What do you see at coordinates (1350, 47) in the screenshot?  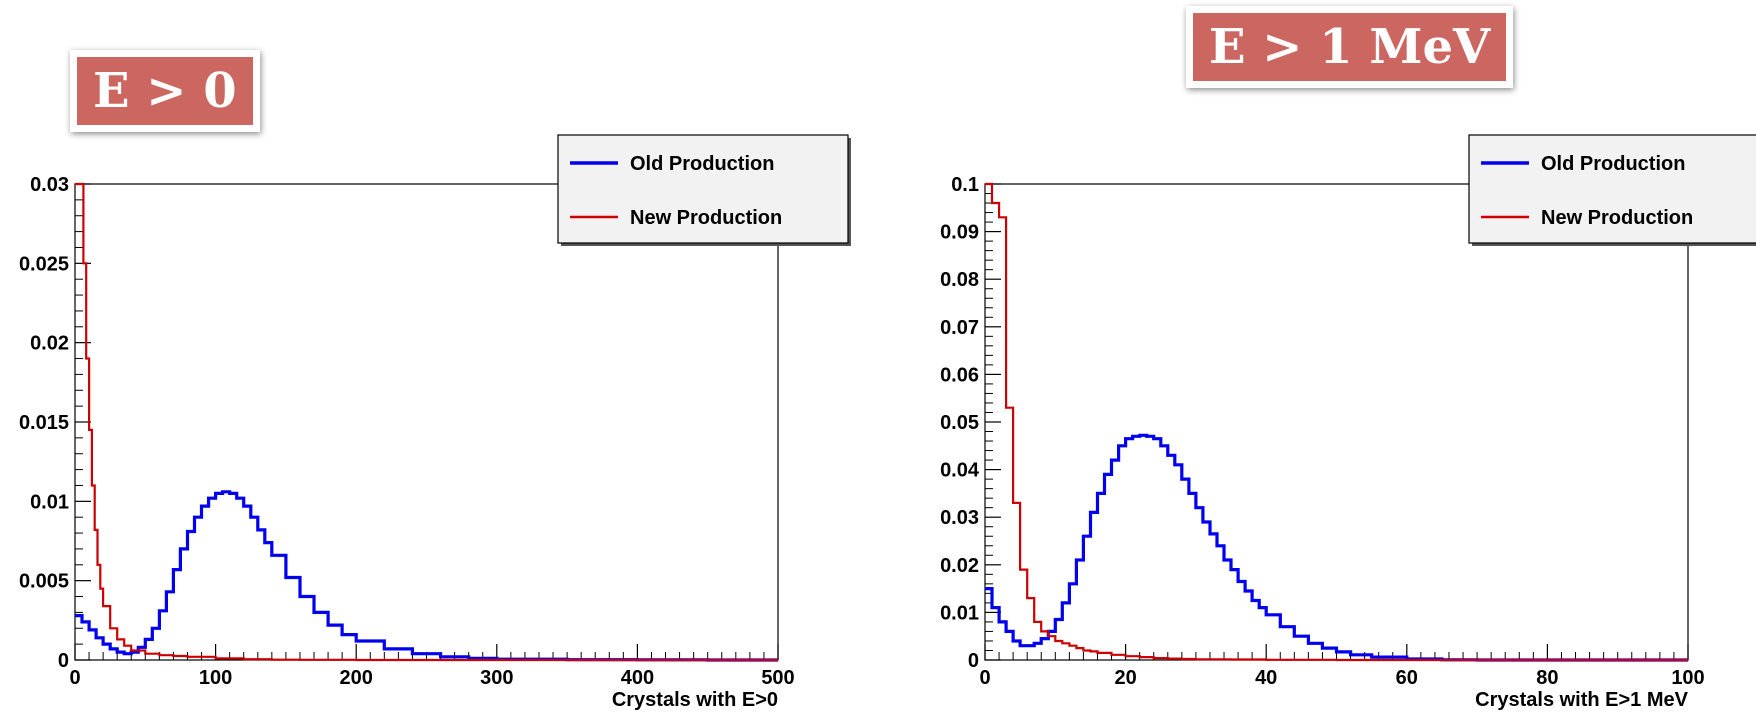 I see `chart-title-right: E > 1 MeV` at bounding box center [1350, 47].